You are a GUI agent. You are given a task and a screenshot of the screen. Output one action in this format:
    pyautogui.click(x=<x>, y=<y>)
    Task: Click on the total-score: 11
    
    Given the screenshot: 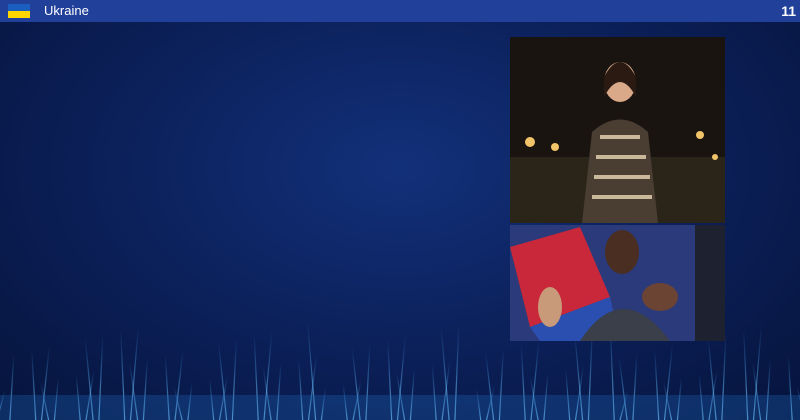 What is the action you would take?
    pyautogui.click(x=788, y=11)
    